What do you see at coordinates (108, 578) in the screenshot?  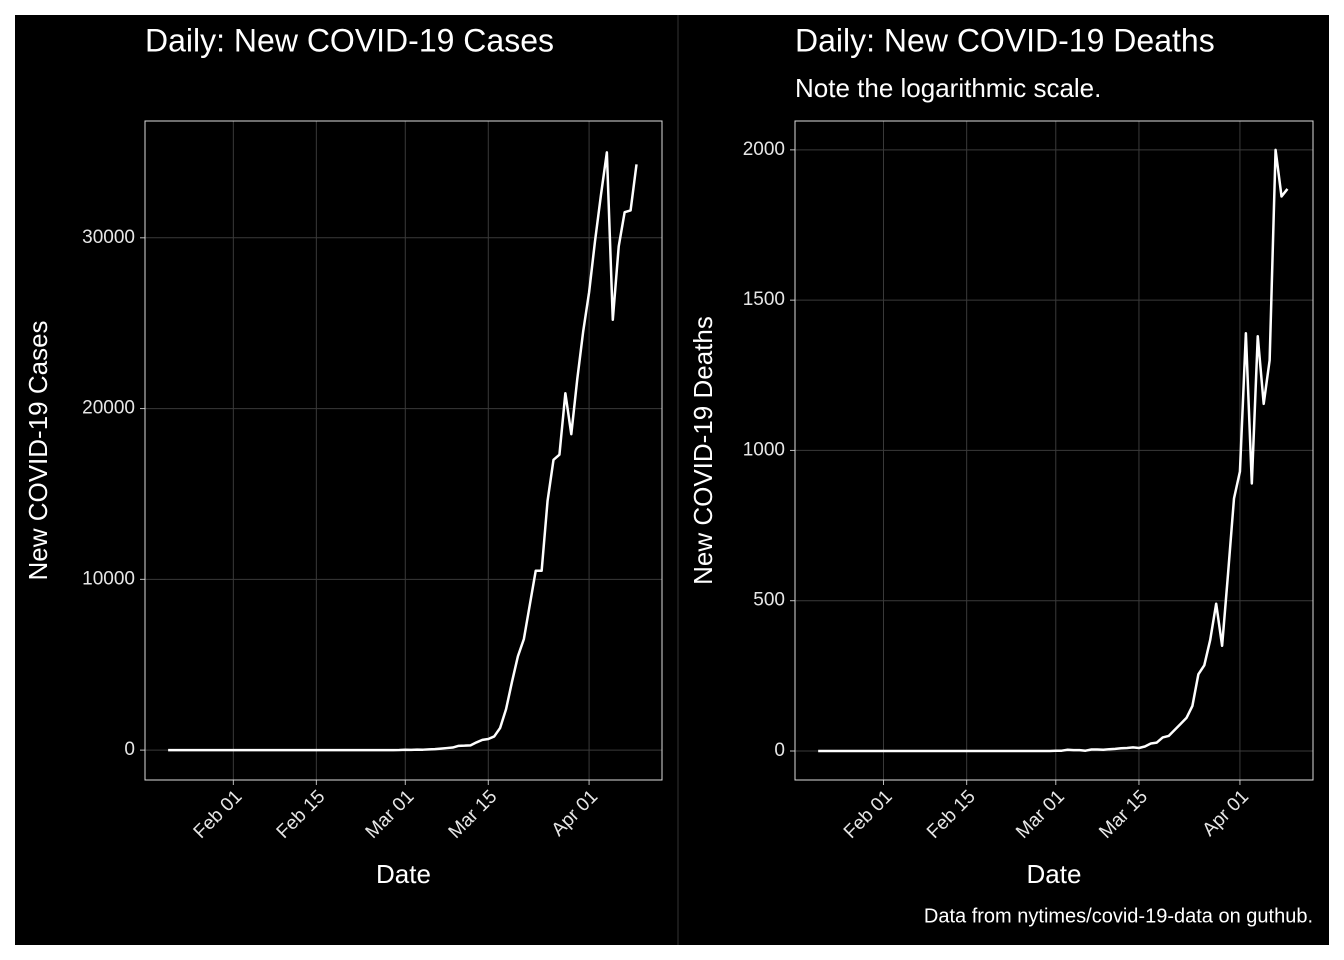 I see `y-tick-label: 10000` at bounding box center [108, 578].